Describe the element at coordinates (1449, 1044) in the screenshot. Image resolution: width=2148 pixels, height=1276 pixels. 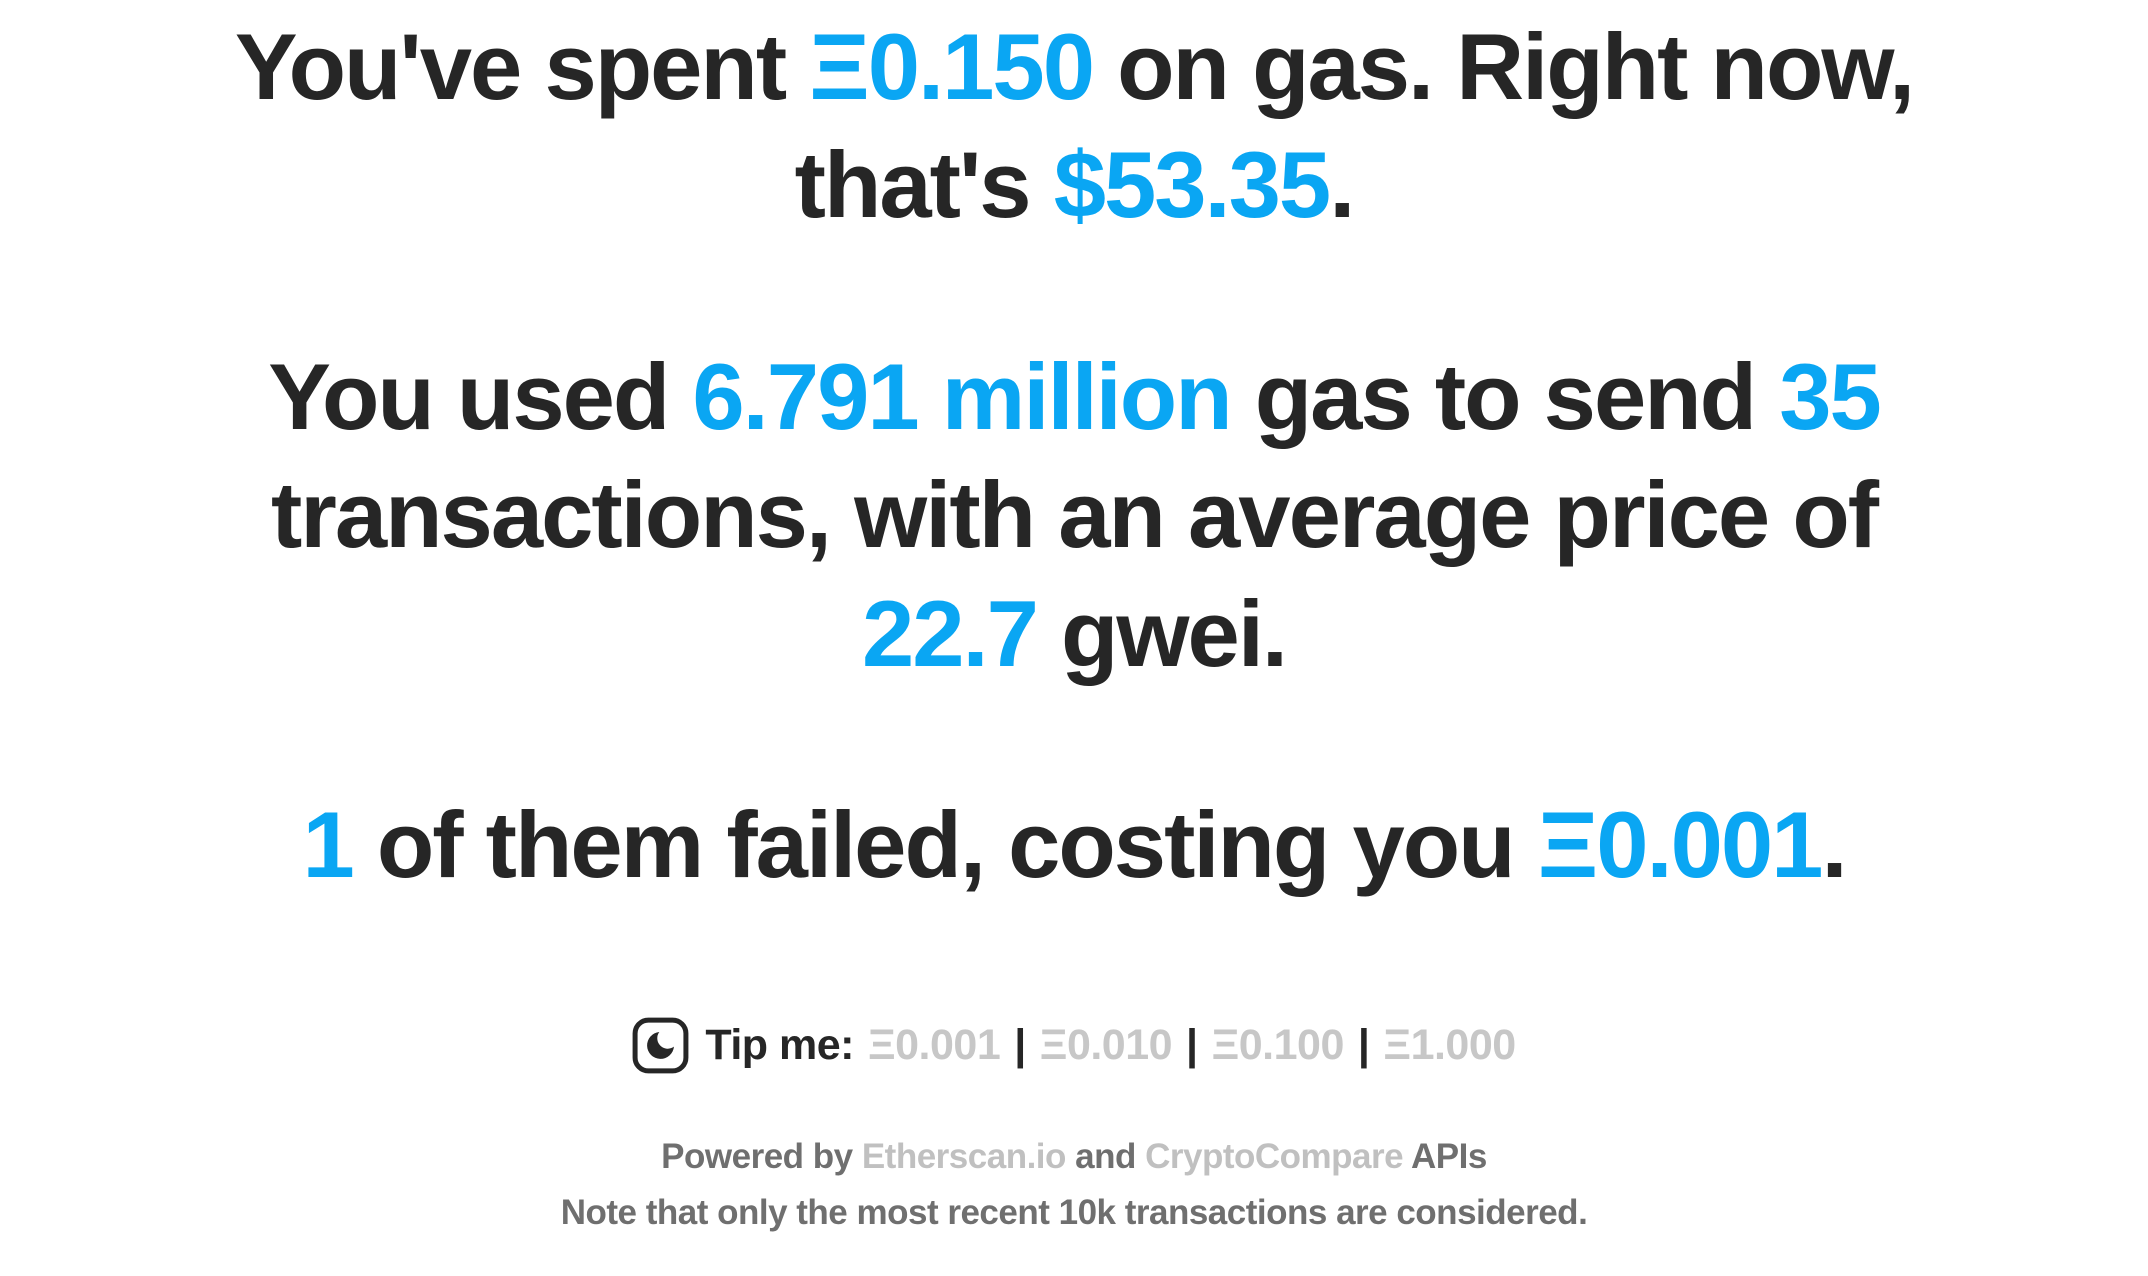
I see `tip-amount-1000: Ξ1.000` at that location.